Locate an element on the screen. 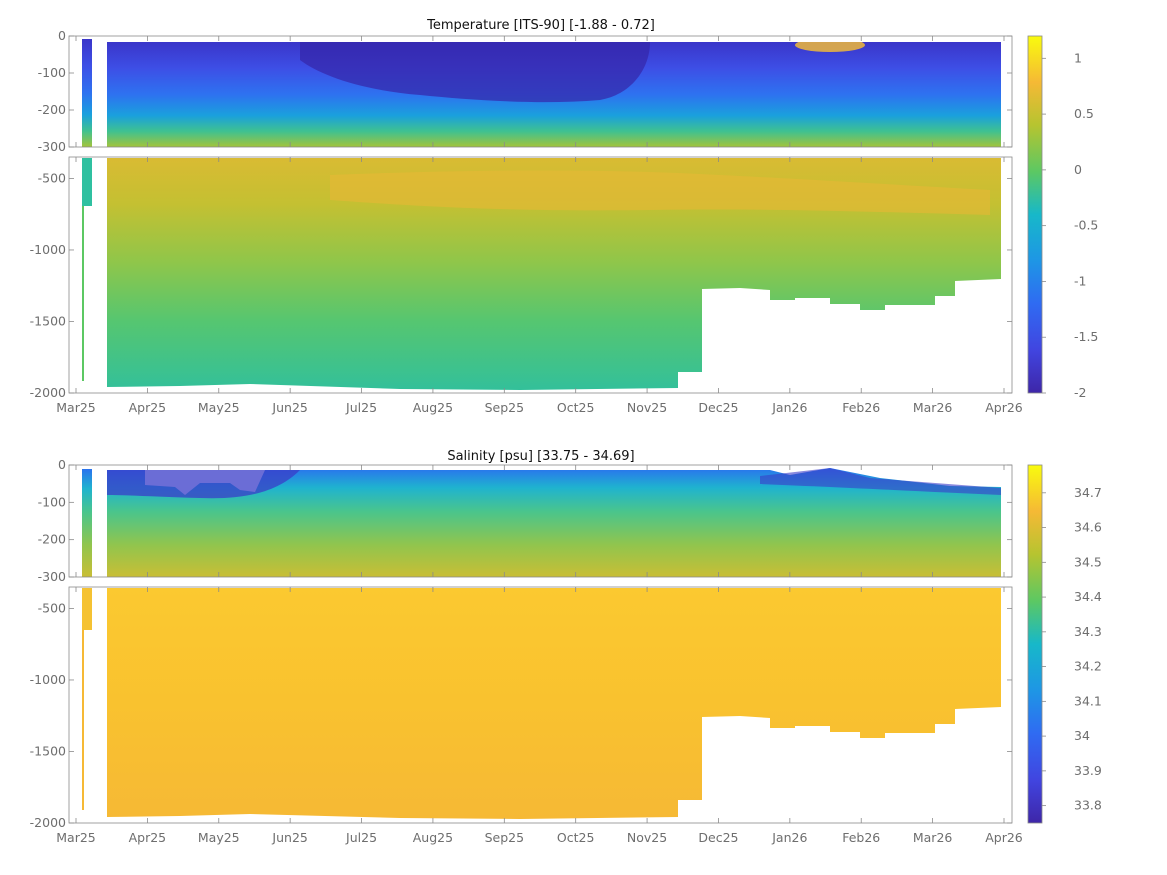 This screenshot has width=1167, height=875. temperature-lower-y-tick-label: -1500 is located at coordinates (48, 320).